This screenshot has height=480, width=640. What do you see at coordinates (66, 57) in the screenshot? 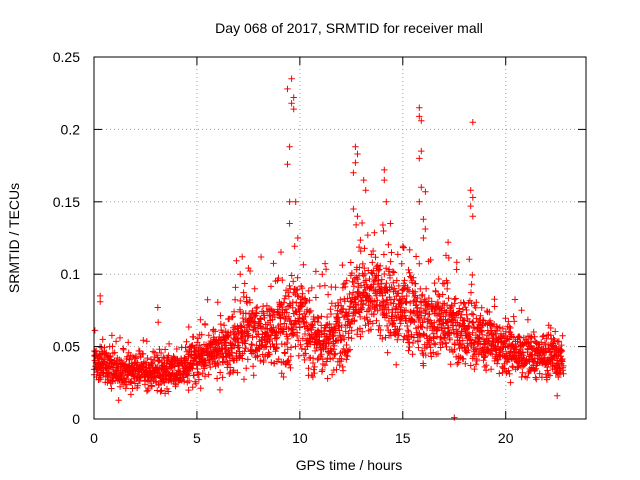
I see `y-tick-label: 0.25` at bounding box center [66, 57].